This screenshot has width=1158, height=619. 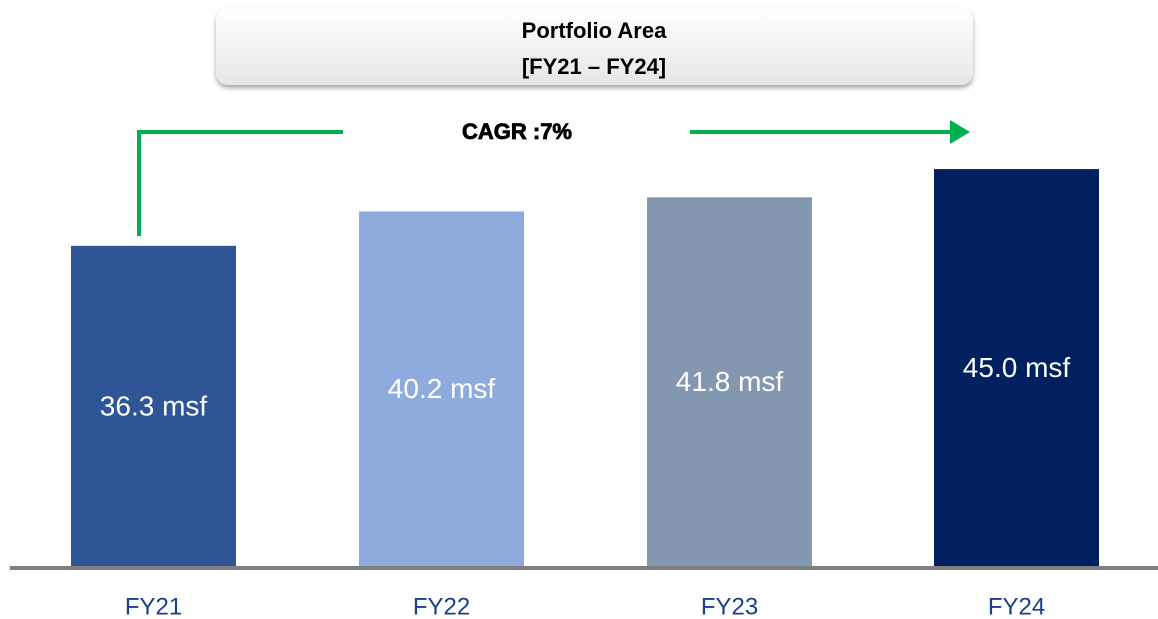 What do you see at coordinates (729, 606) in the screenshot?
I see `x-tick-label: FY23` at bounding box center [729, 606].